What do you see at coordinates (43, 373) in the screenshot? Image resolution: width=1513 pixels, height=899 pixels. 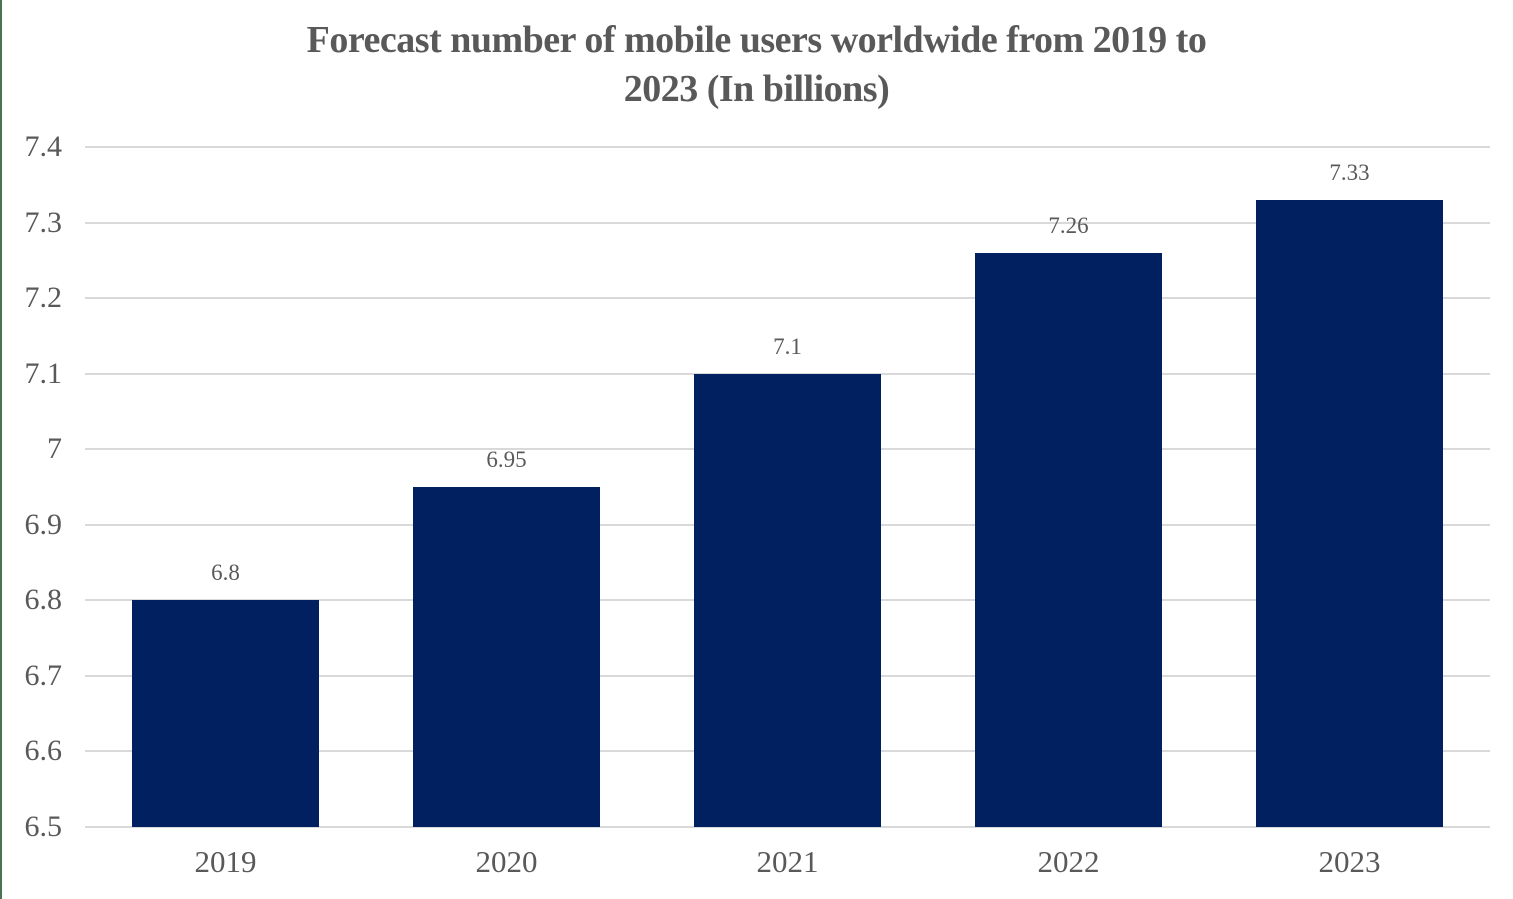 I see `y-axis-tick-label: 7.1` at bounding box center [43, 373].